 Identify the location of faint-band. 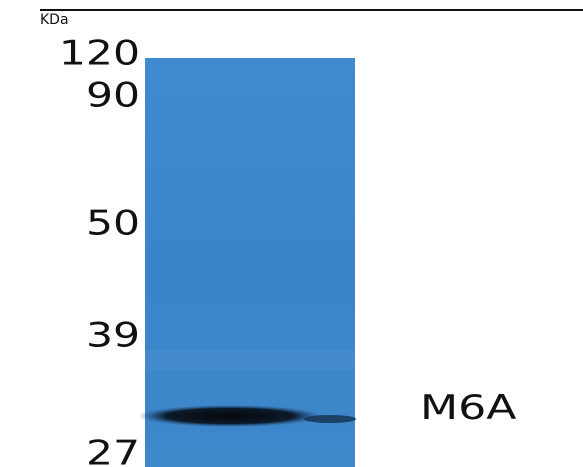
(250, 360).